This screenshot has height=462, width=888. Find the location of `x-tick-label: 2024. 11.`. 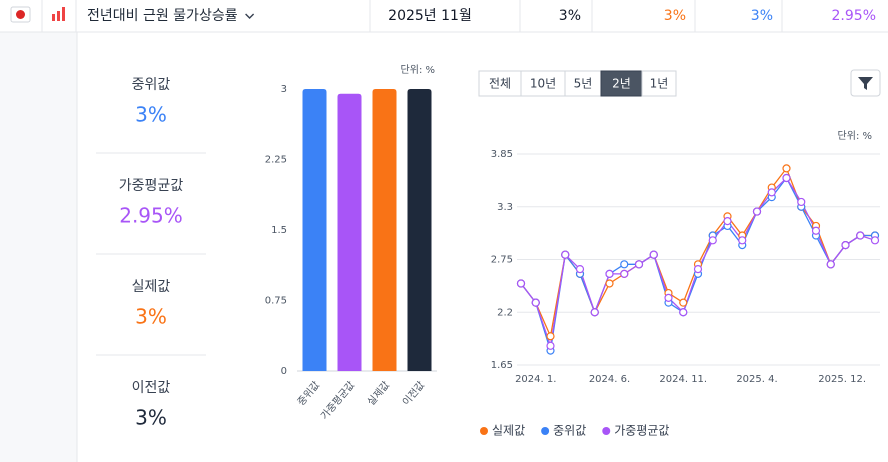

x-tick-label: 2024. 11. is located at coordinates (683, 379).